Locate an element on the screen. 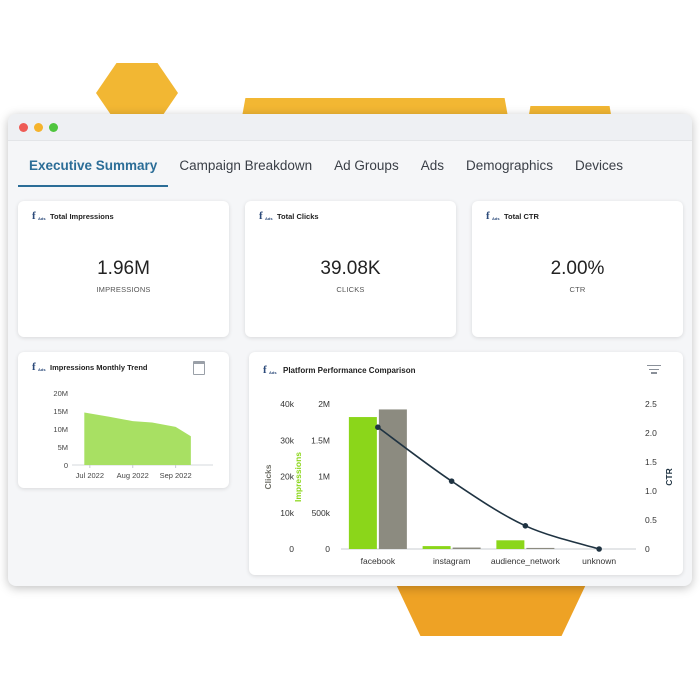 This screenshot has height=700, width=700. card-title: Impressions Monthly Trend is located at coordinates (99, 367).